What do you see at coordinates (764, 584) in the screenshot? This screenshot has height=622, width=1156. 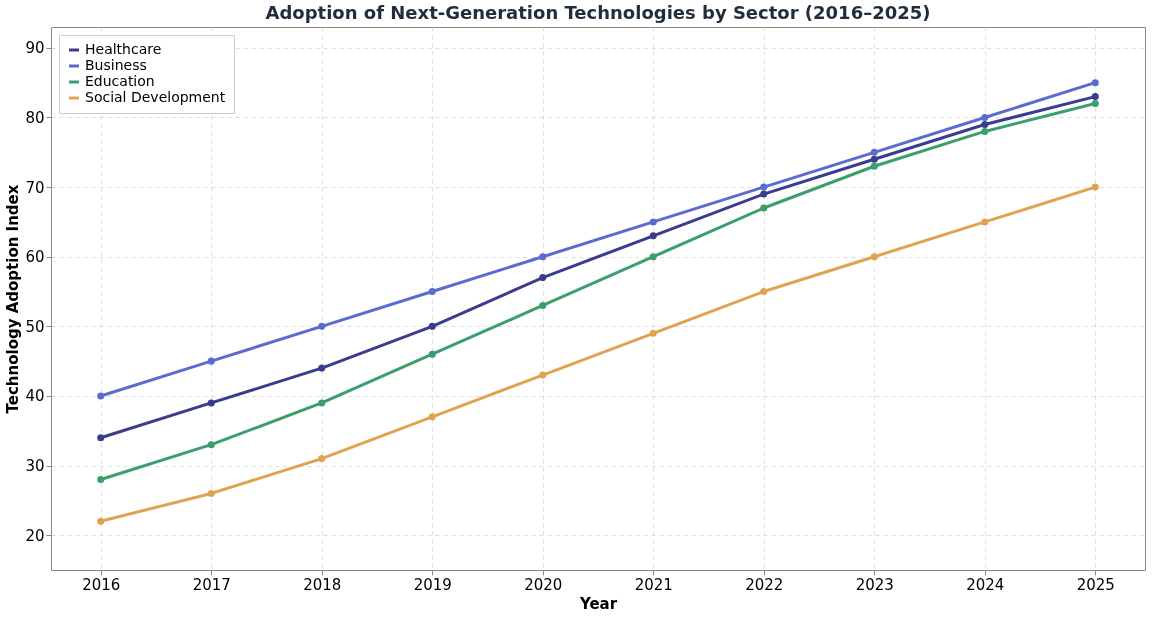 I see `x-tick-label: 2022` at bounding box center [764, 584].